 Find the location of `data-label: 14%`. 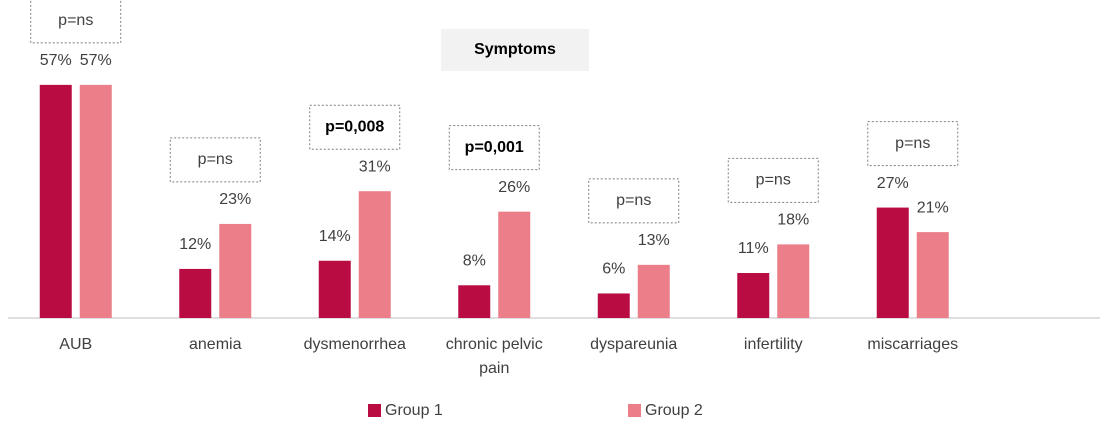

data-label: 14% is located at coordinates (335, 236).